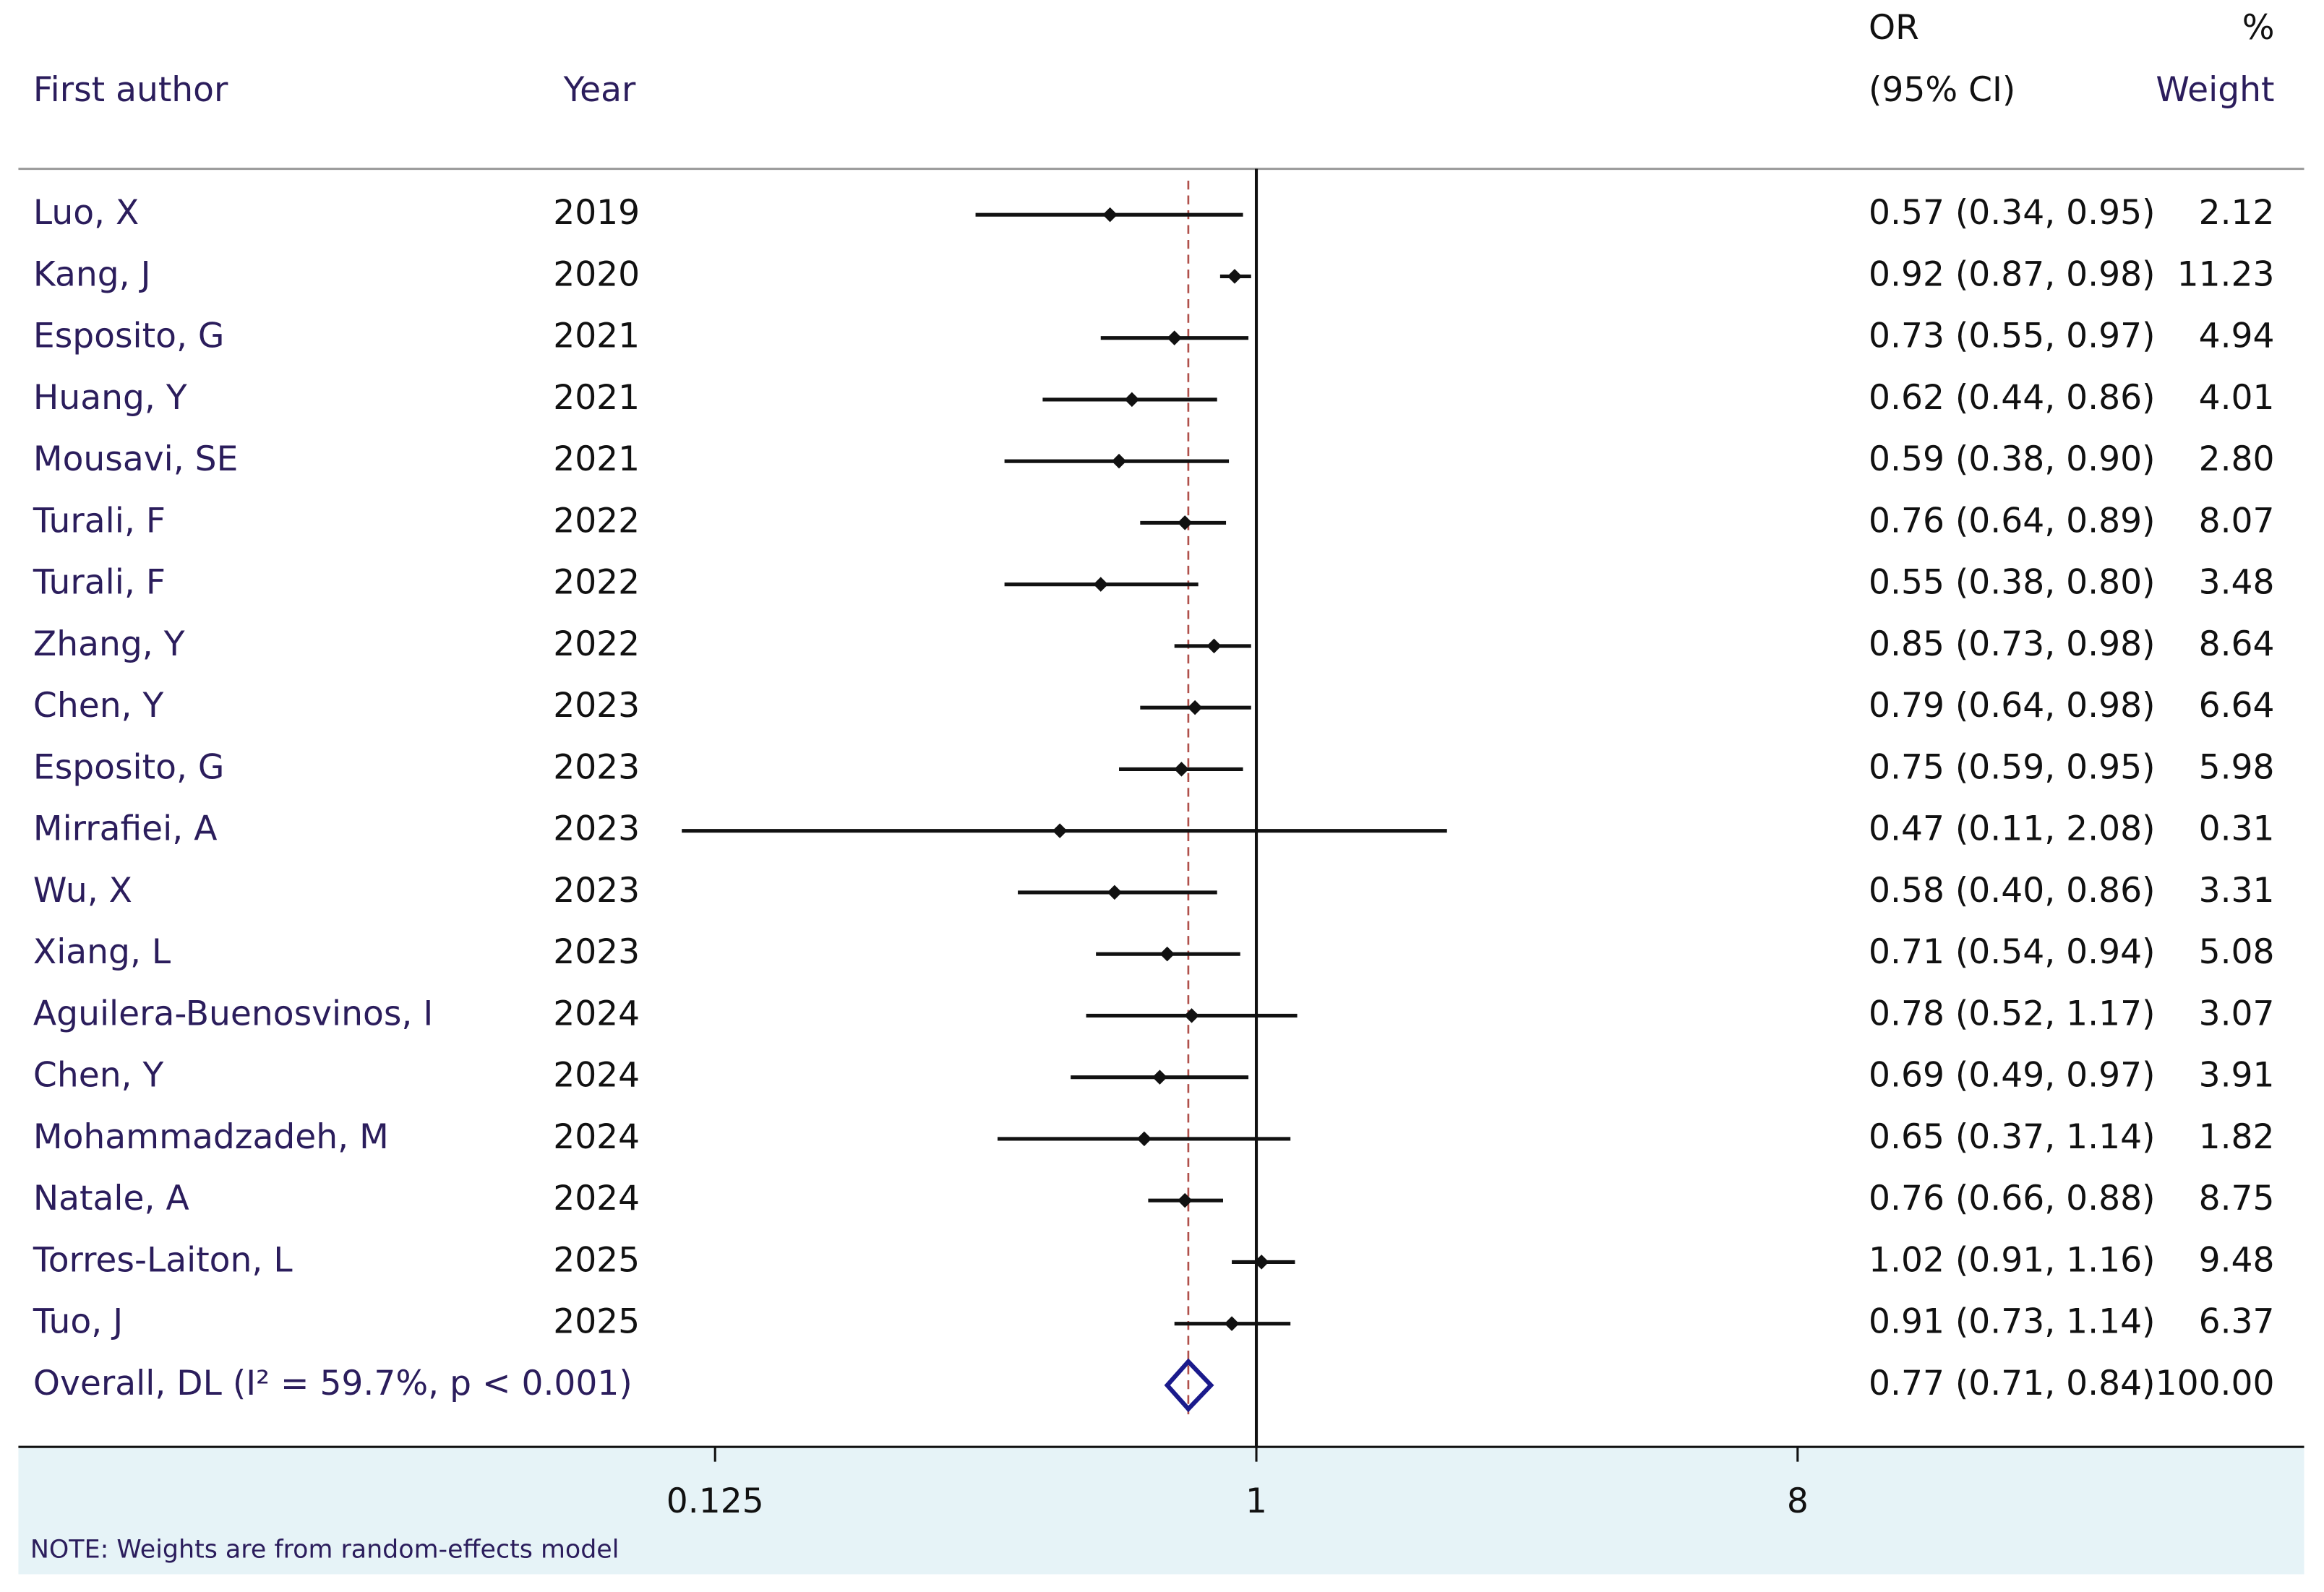  Describe the element at coordinates (86, 213) in the screenshot. I see `study-author: Luo, X` at that location.